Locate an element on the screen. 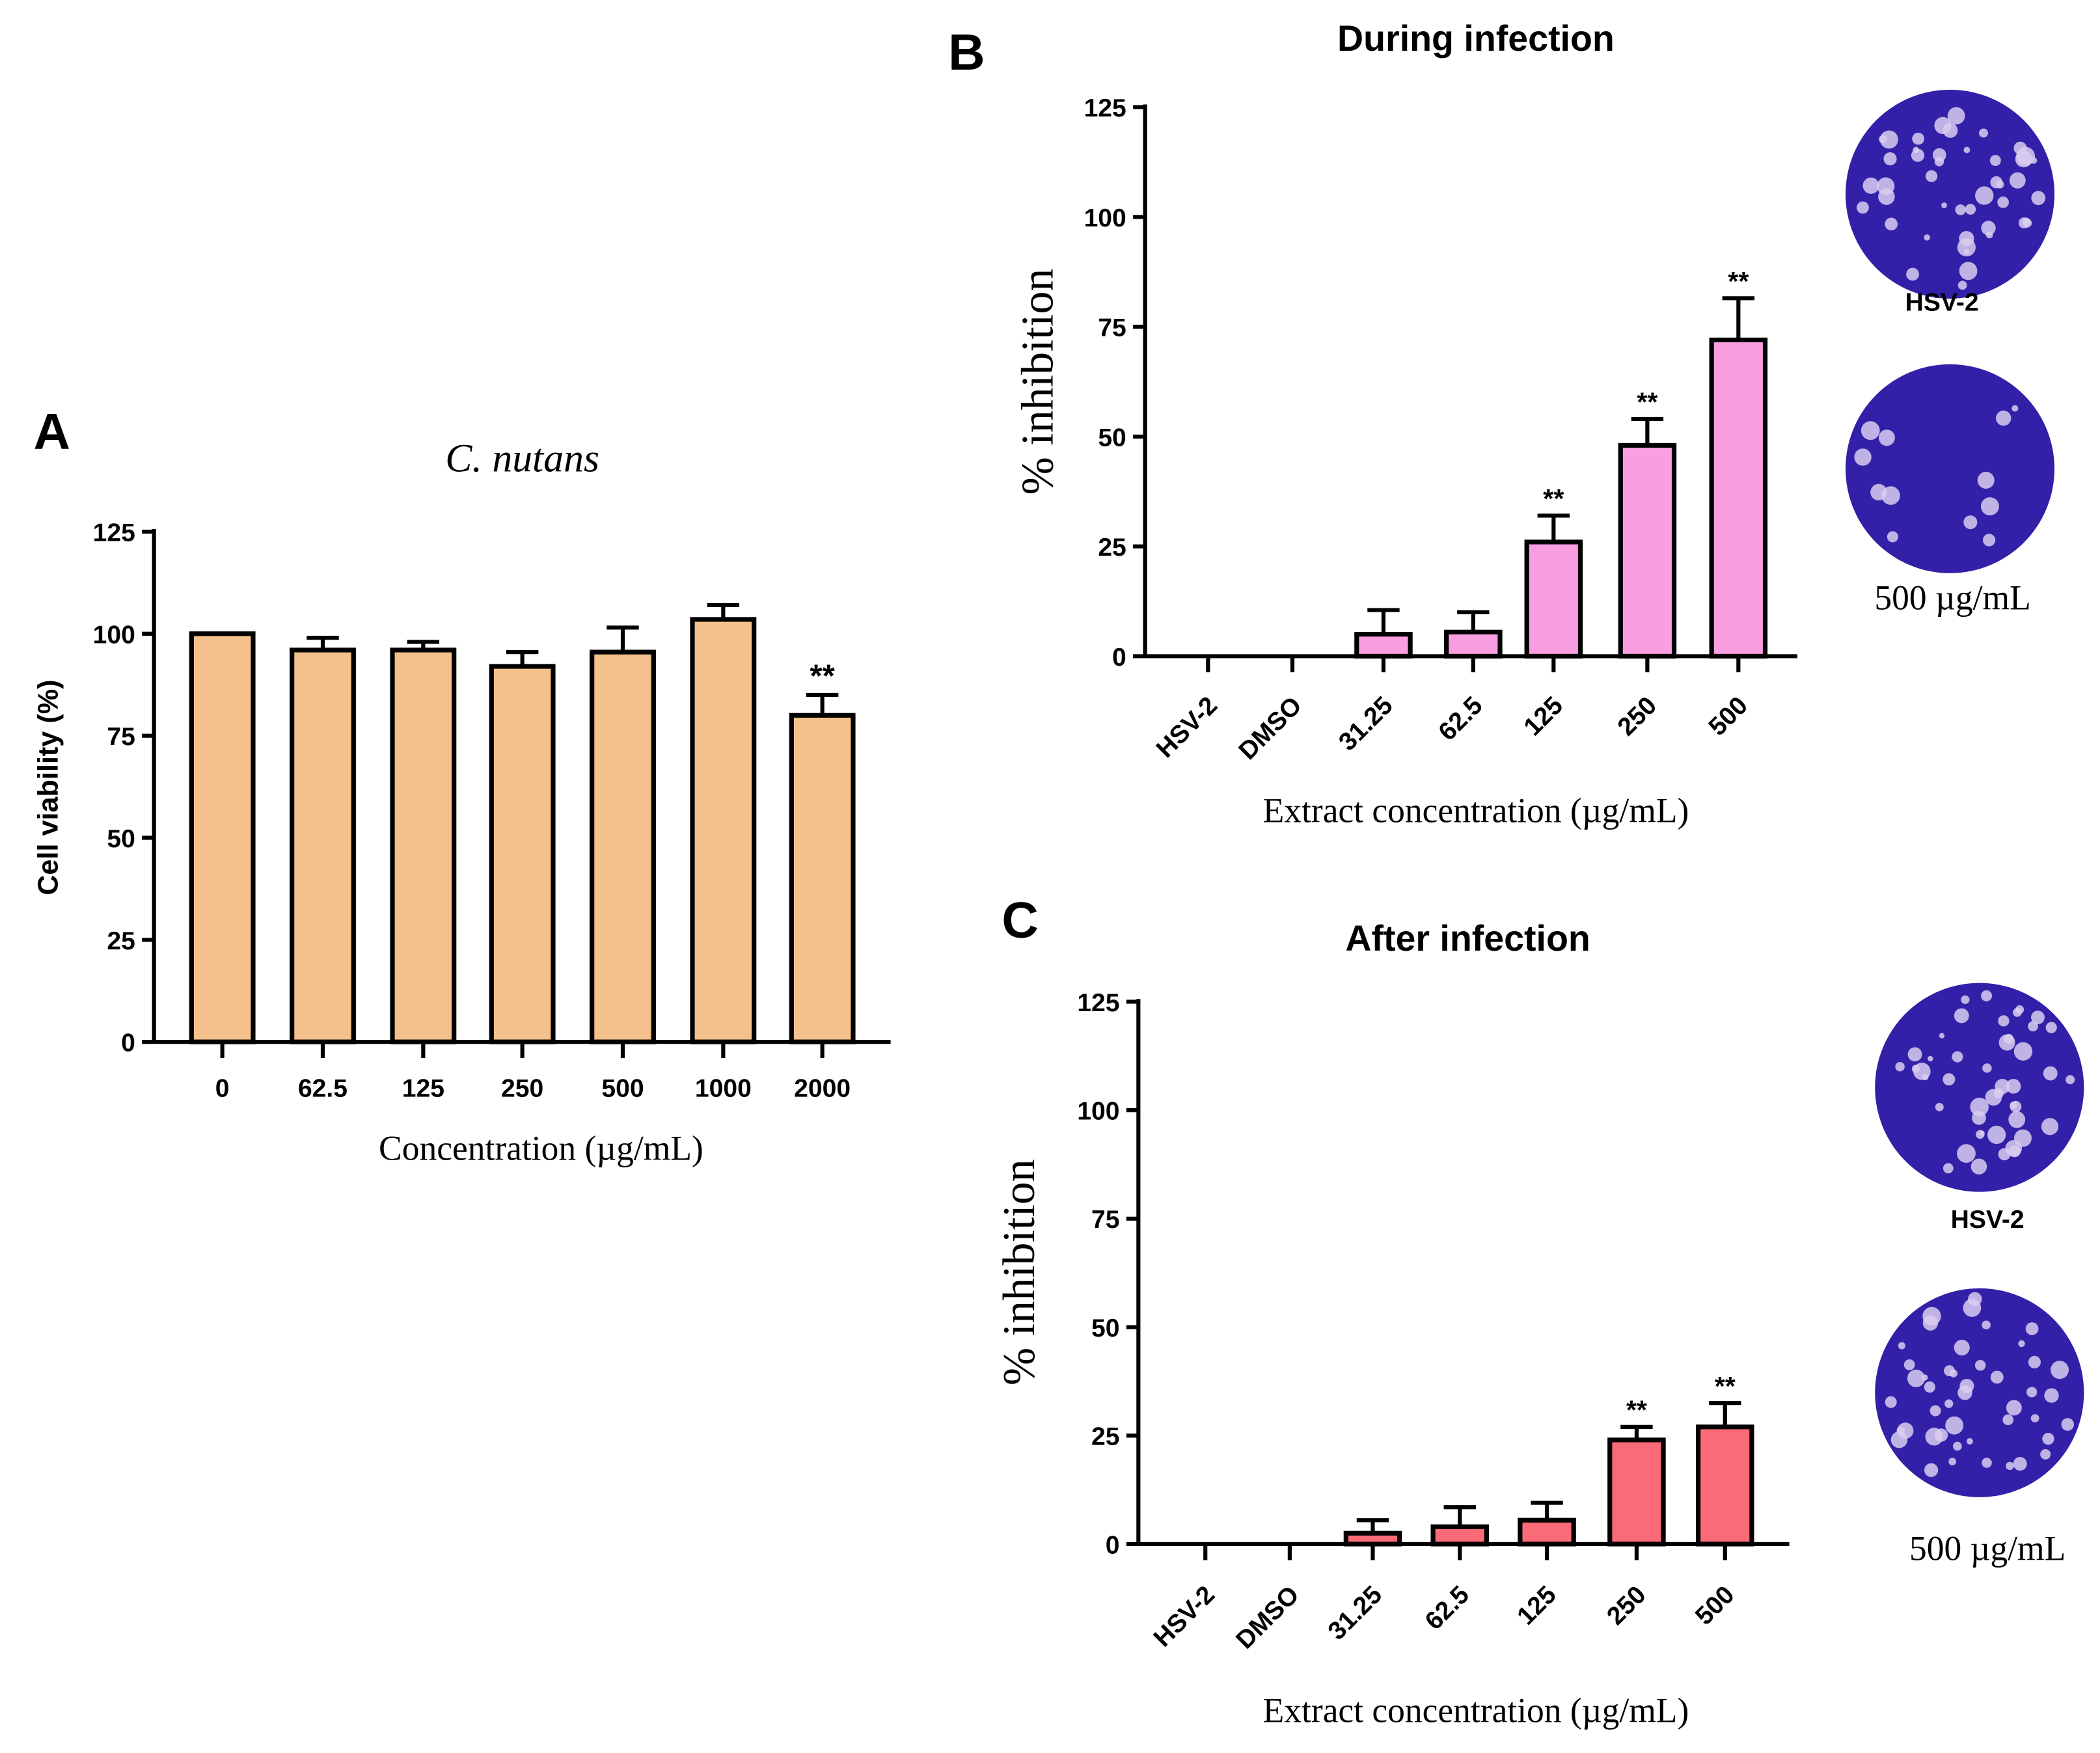 The width and height of the screenshot is (2100, 1753). plate-label-hsv2: HSV-2 is located at coordinates (1942, 302).